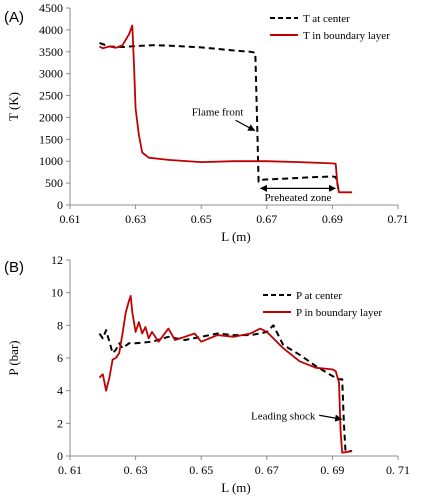 The image size is (424, 500). What do you see at coordinates (136, 470) in the screenshot?
I see `x-tick-label: 0. 63` at bounding box center [136, 470].